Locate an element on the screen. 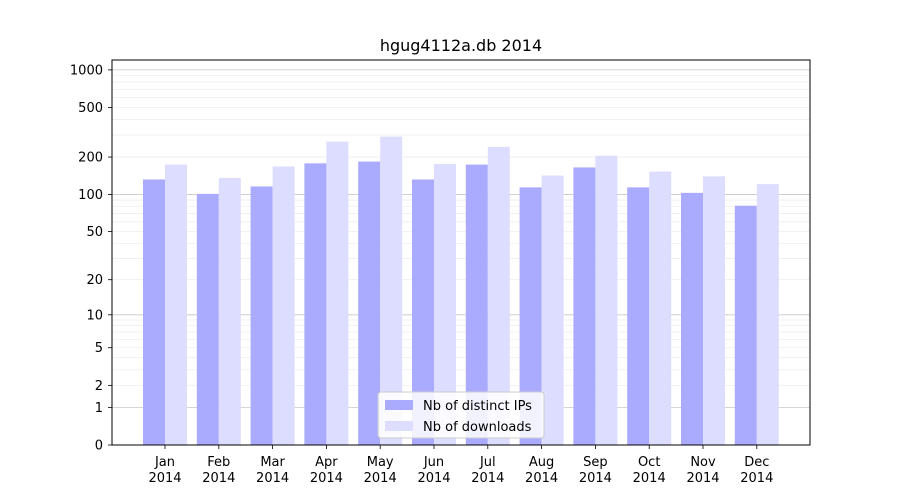 The width and height of the screenshot is (900, 500). bar-downloads-apr is located at coordinates (337, 293).